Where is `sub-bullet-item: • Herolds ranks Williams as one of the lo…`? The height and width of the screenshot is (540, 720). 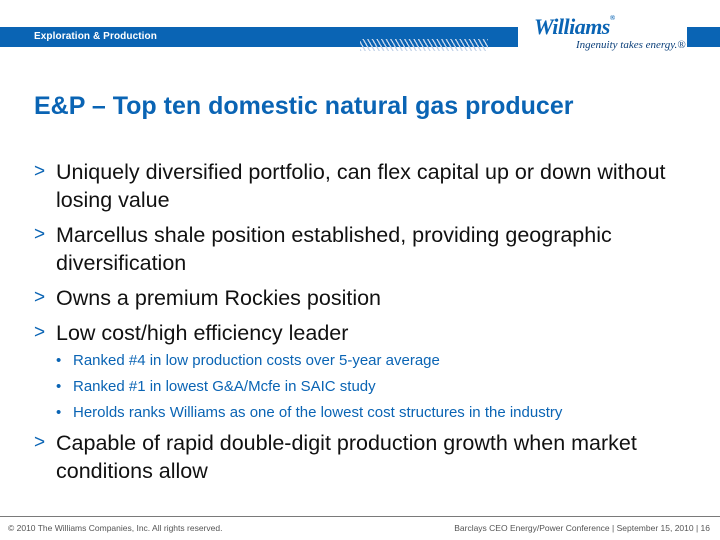 sub-bullet-item: • Herolds ranks Williams as one of the lo… is located at coordinates (364, 412).